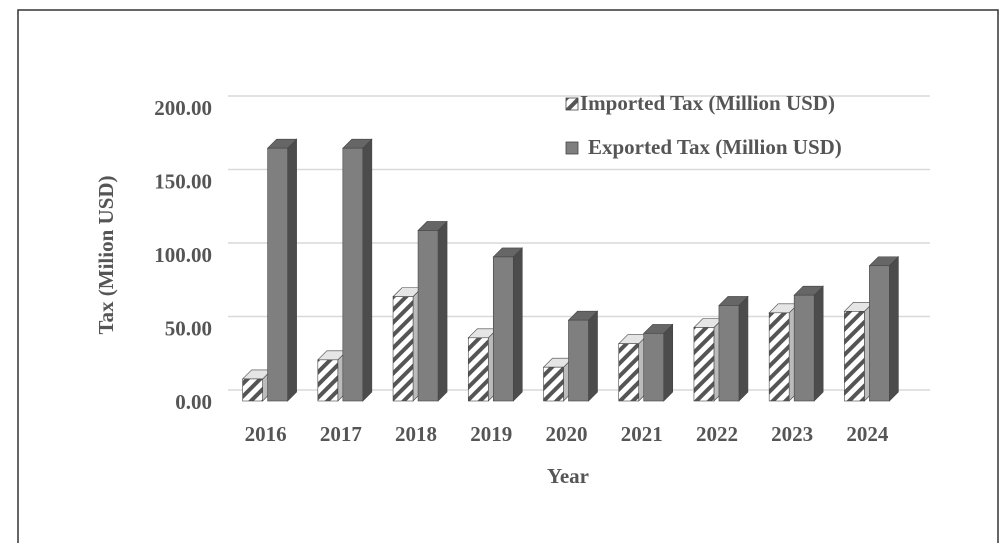  What do you see at coordinates (188, 328) in the screenshot?
I see `y-tick-label: 50.00` at bounding box center [188, 328].